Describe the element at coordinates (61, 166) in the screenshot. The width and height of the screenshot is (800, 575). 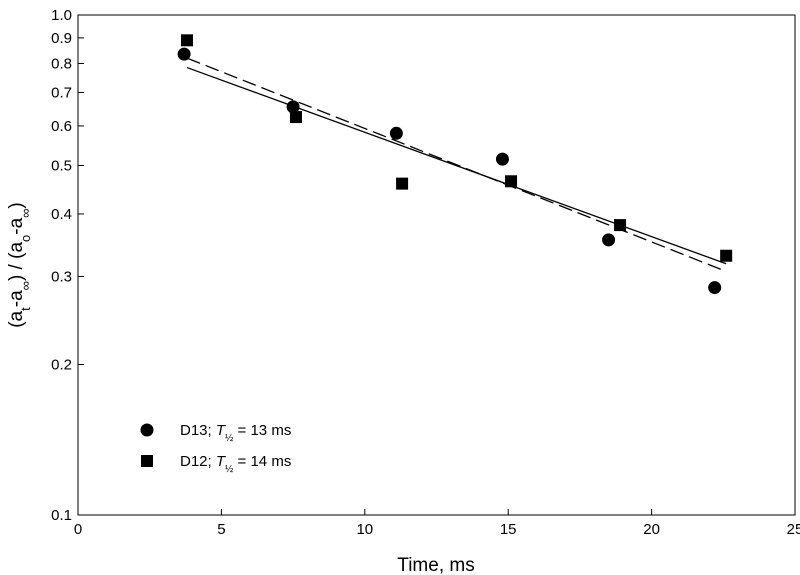
I see `y-tick-label: 0.5` at that location.